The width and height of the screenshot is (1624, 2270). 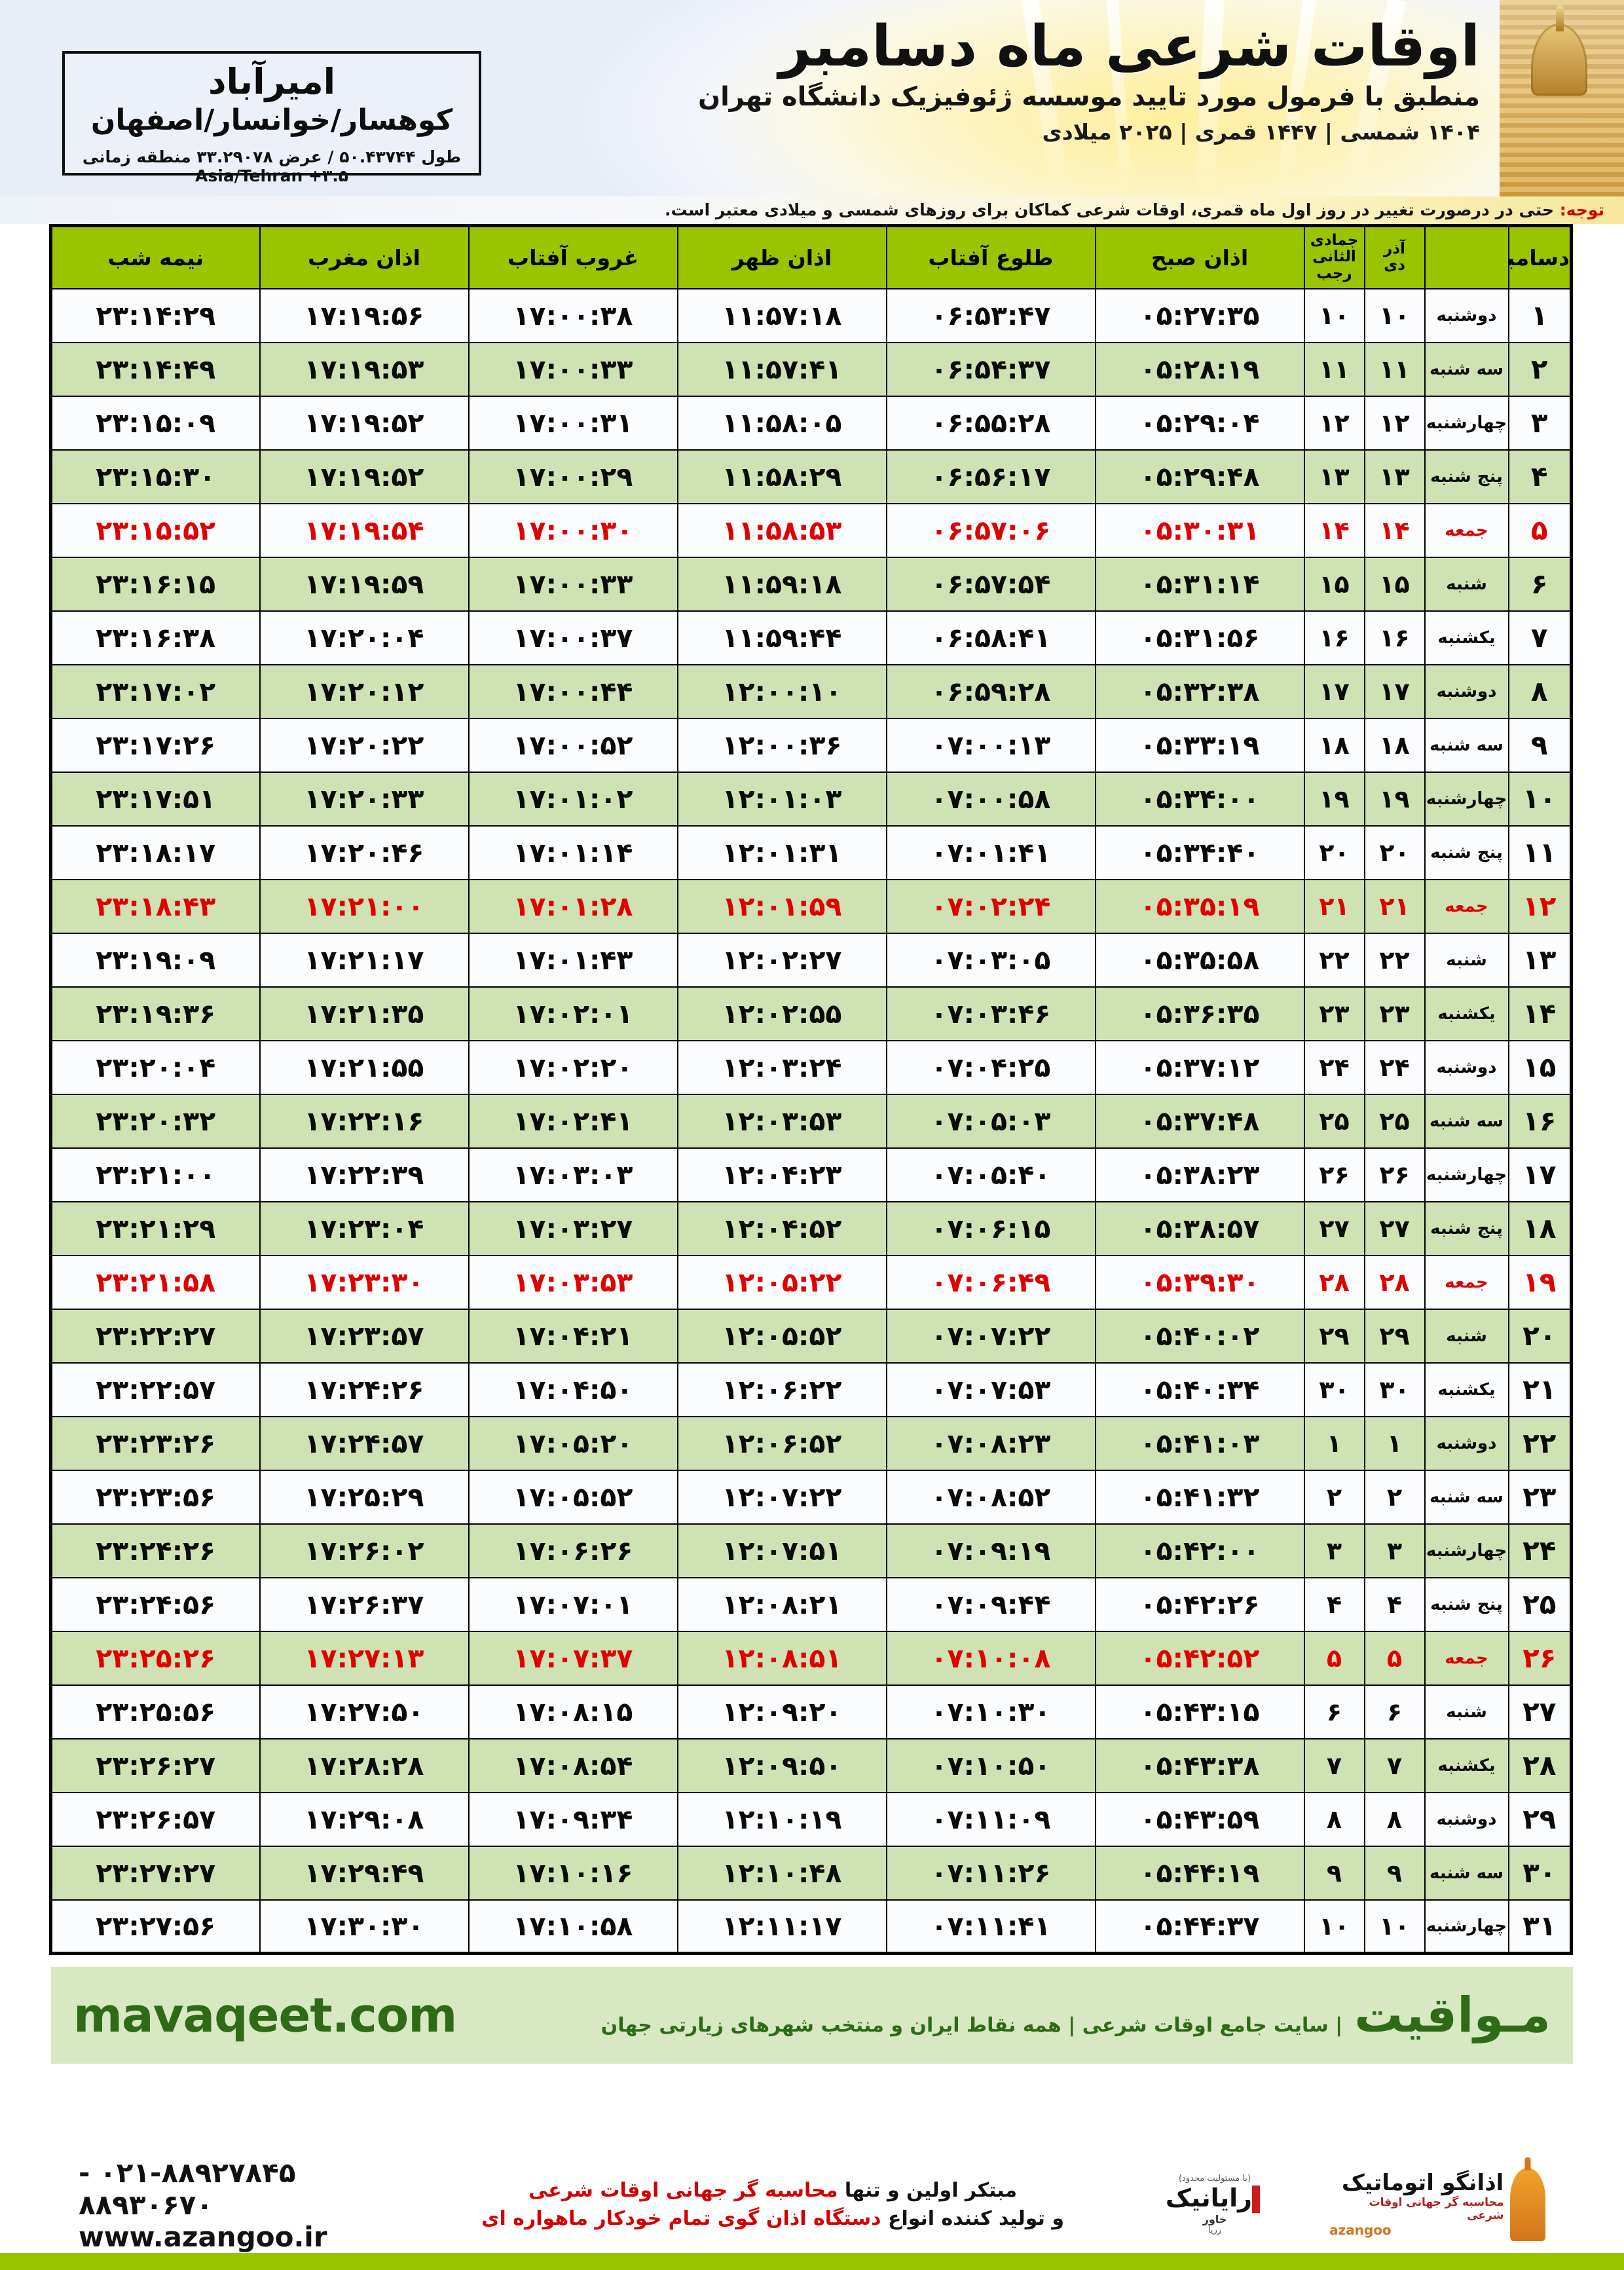 What do you see at coordinates (1214, 2219) in the screenshot?
I see `rayanik-sub: خاور` at bounding box center [1214, 2219].